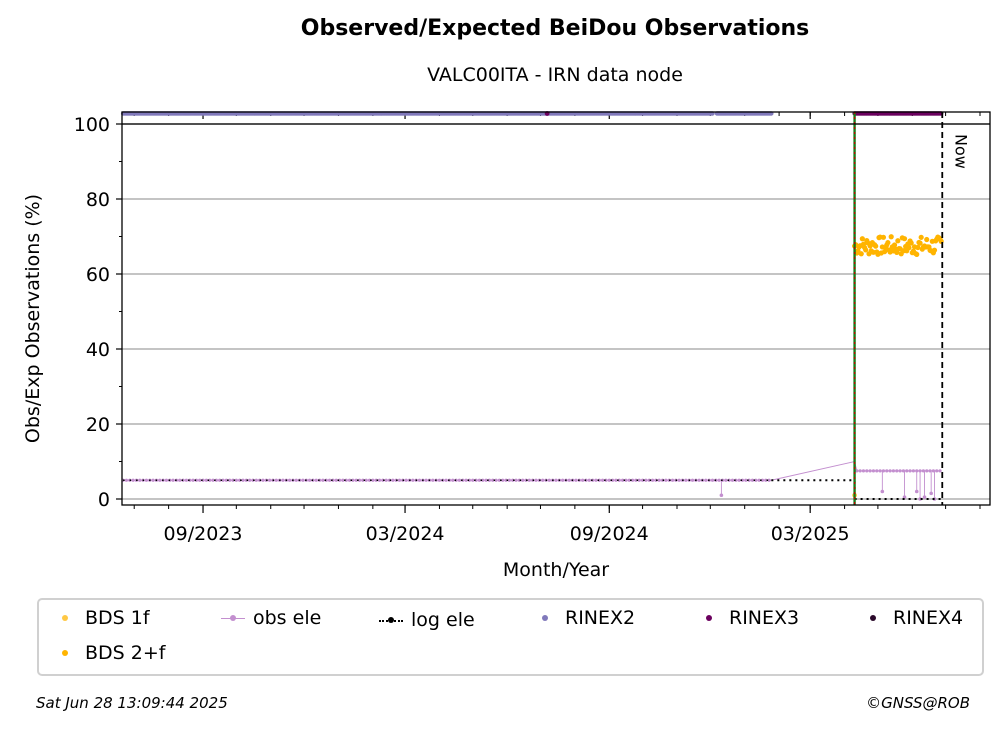 This screenshot has height=734, width=1008. What do you see at coordinates (810, 534) in the screenshot?
I see `x-tick-label: 03/2025` at bounding box center [810, 534].